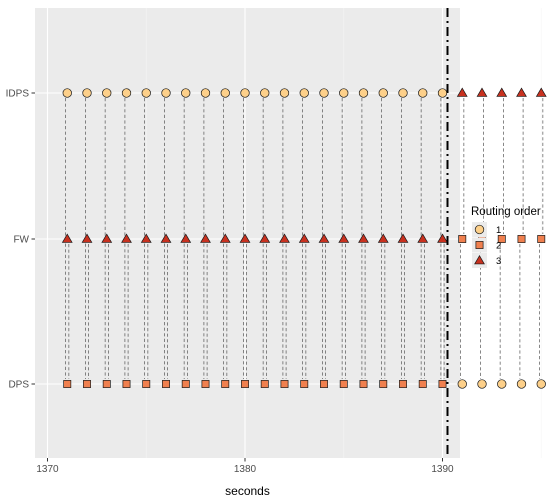 The height and width of the screenshot is (502, 550). I want to click on y-tick-label: DPS, so click(18, 385).